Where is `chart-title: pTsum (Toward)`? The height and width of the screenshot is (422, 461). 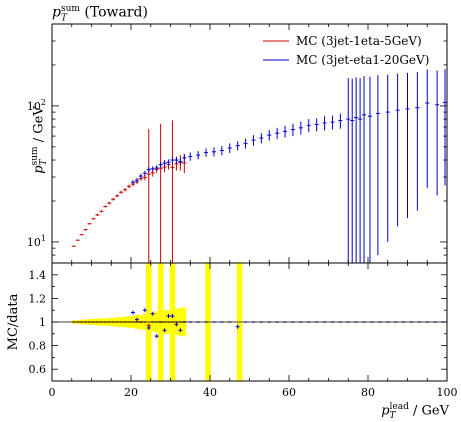
chart-title: pTsum (Toward) is located at coordinates (100, 14).